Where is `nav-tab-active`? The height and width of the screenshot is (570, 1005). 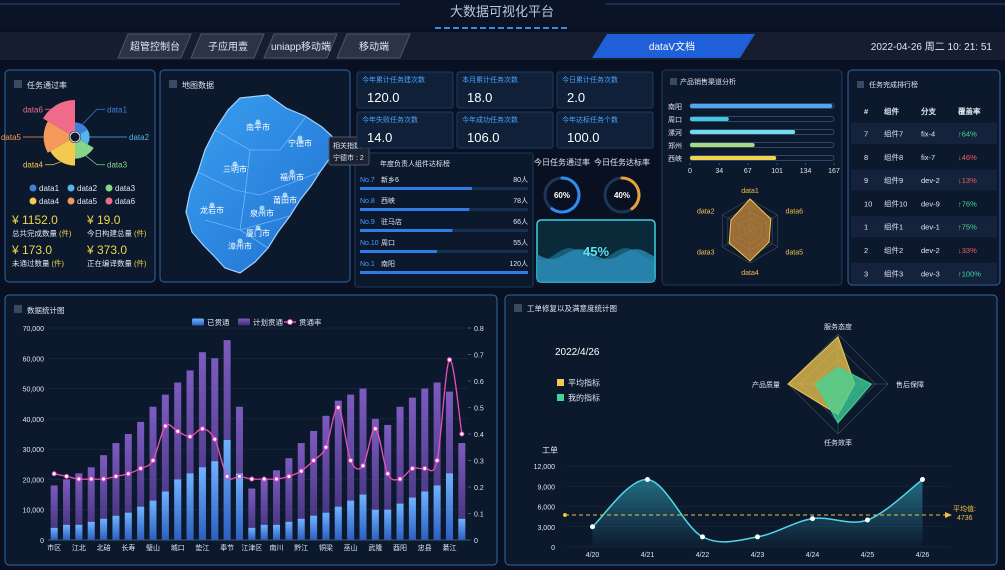 nav-tab-active is located at coordinates (673, 46).